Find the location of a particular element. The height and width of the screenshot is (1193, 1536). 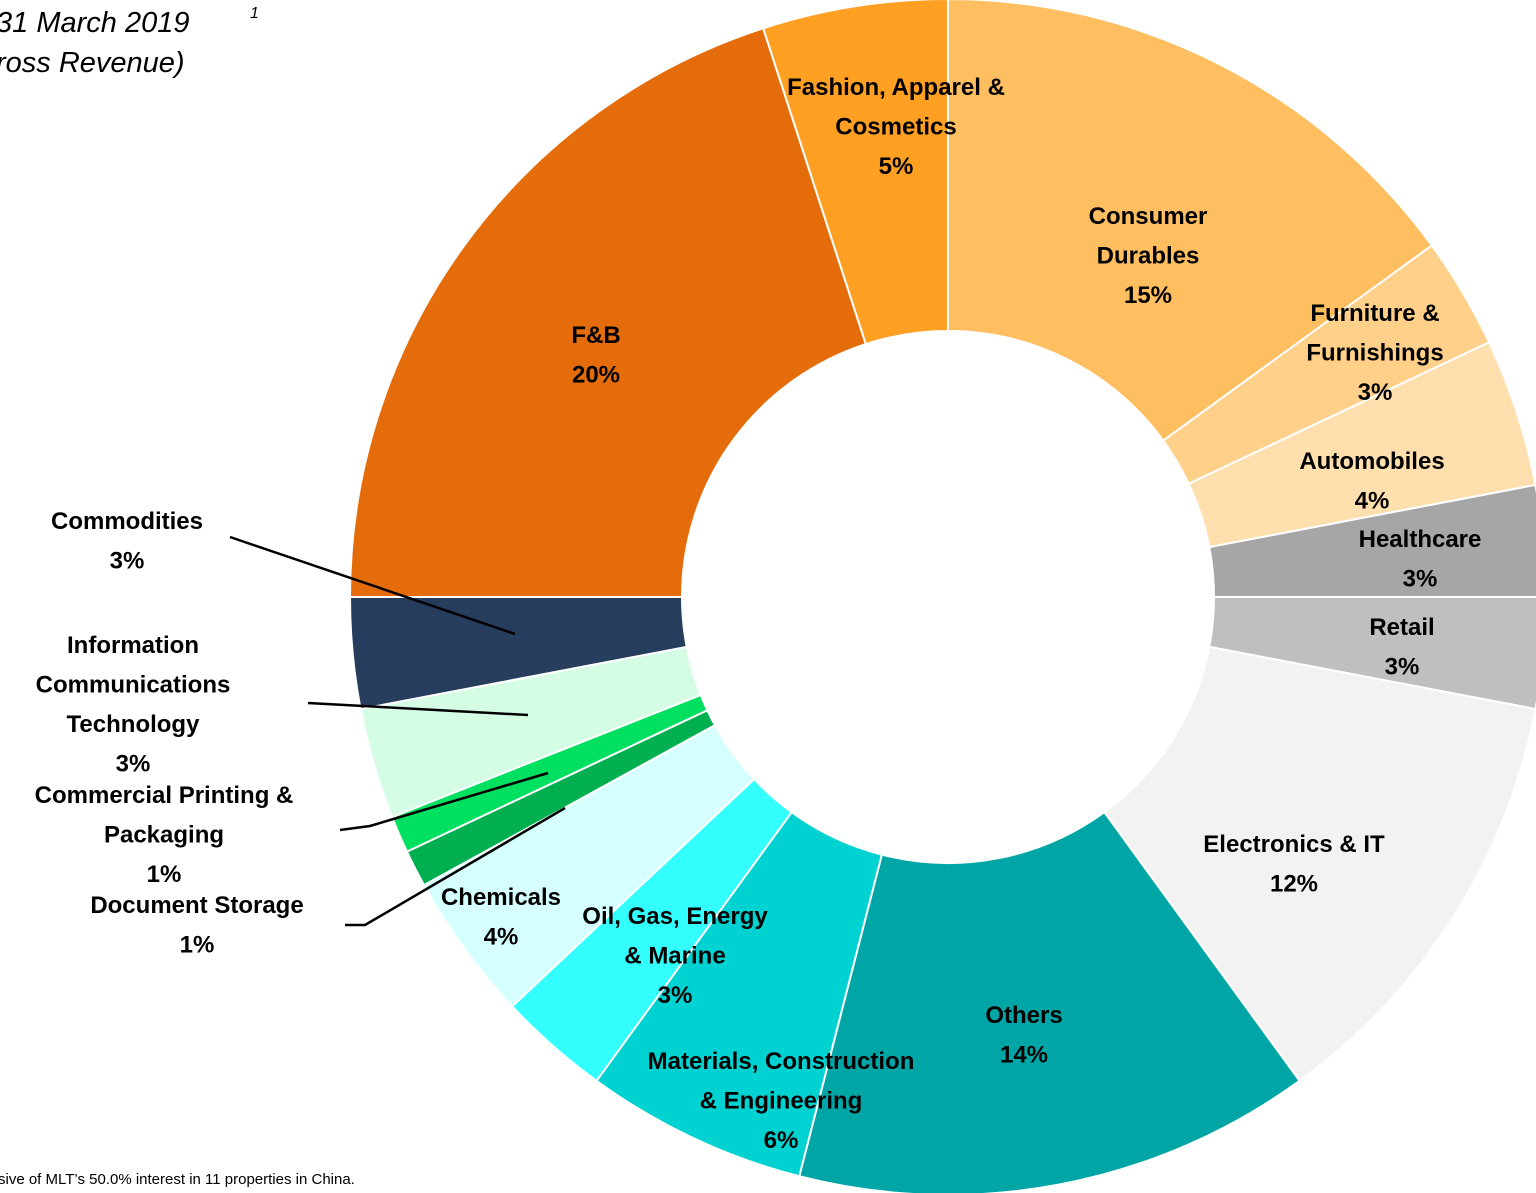

title-superscript: 1 is located at coordinates (254, 13).